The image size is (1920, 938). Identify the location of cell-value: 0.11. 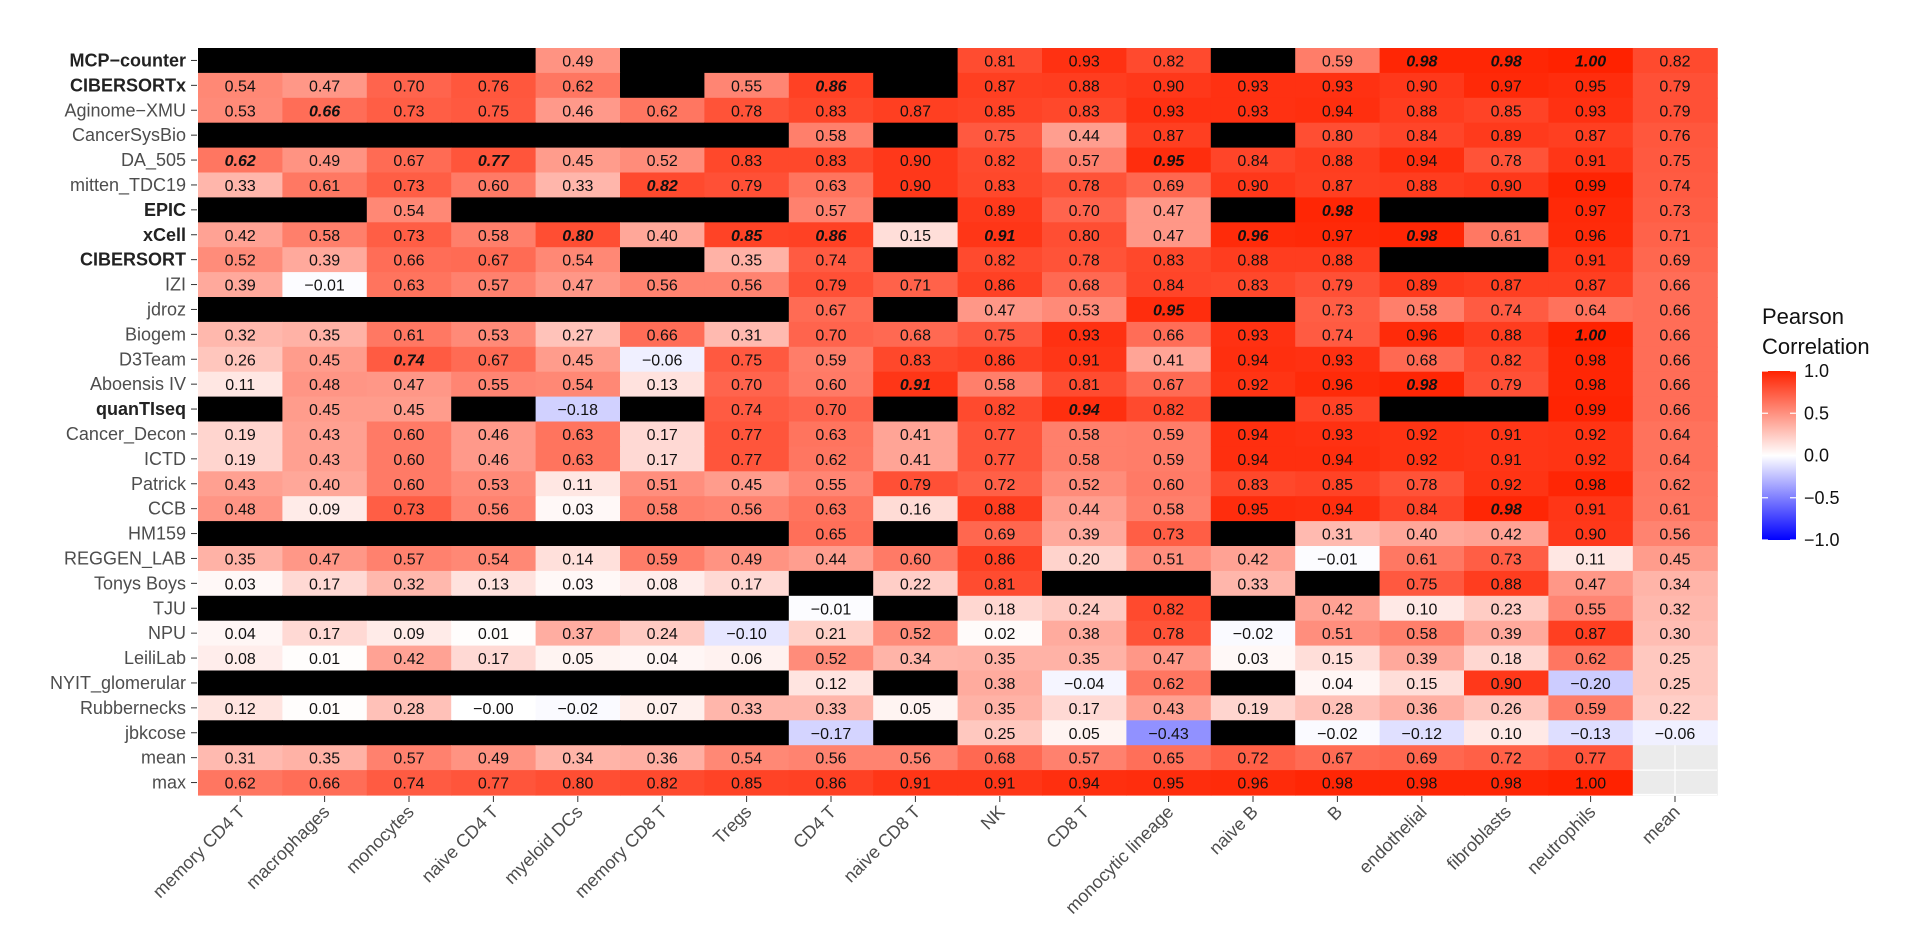
(1591, 559).